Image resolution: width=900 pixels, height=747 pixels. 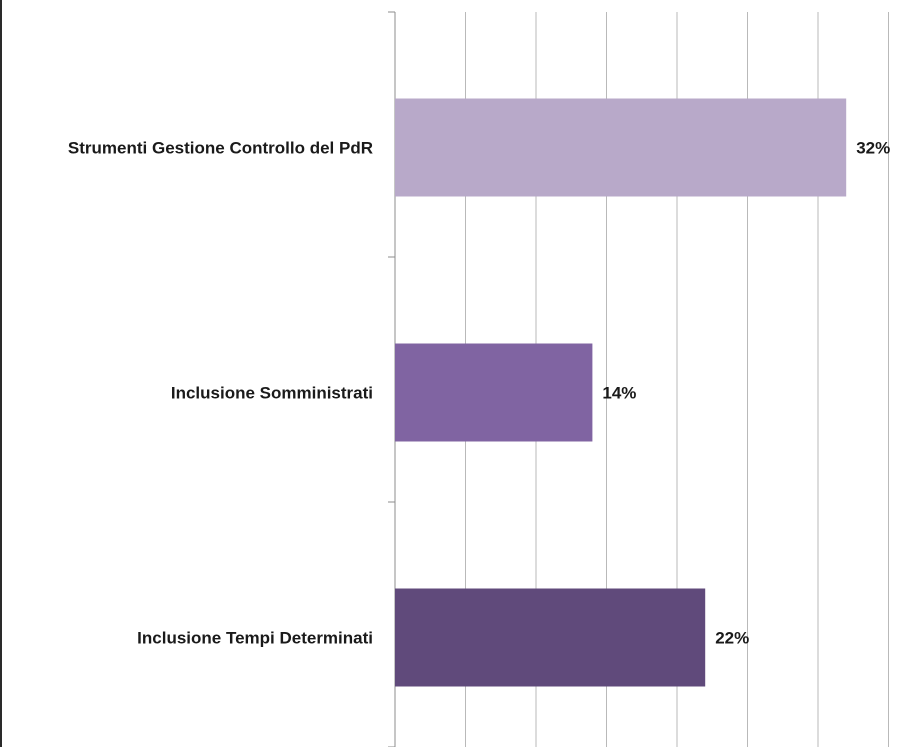 I want to click on data-label: 22%, so click(x=732, y=638).